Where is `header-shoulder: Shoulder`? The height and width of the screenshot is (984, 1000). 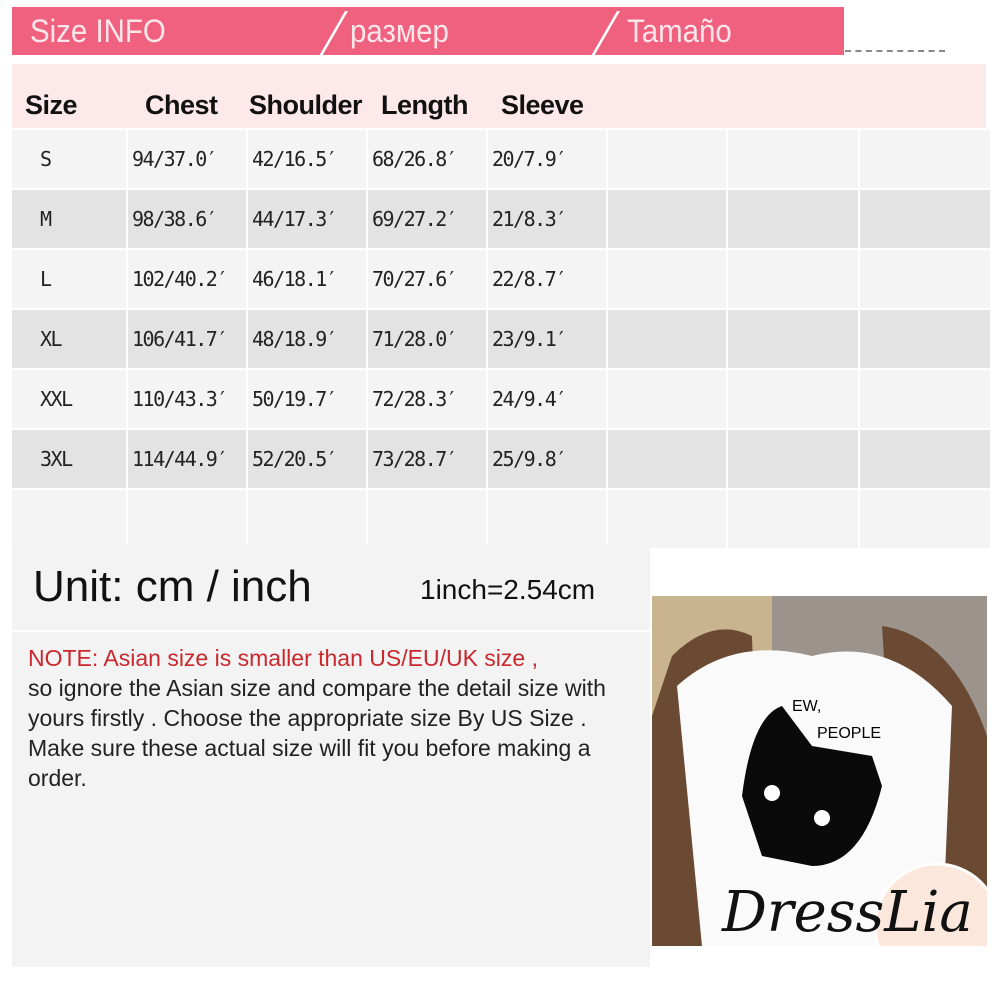 header-shoulder: Shoulder is located at coordinates (306, 105).